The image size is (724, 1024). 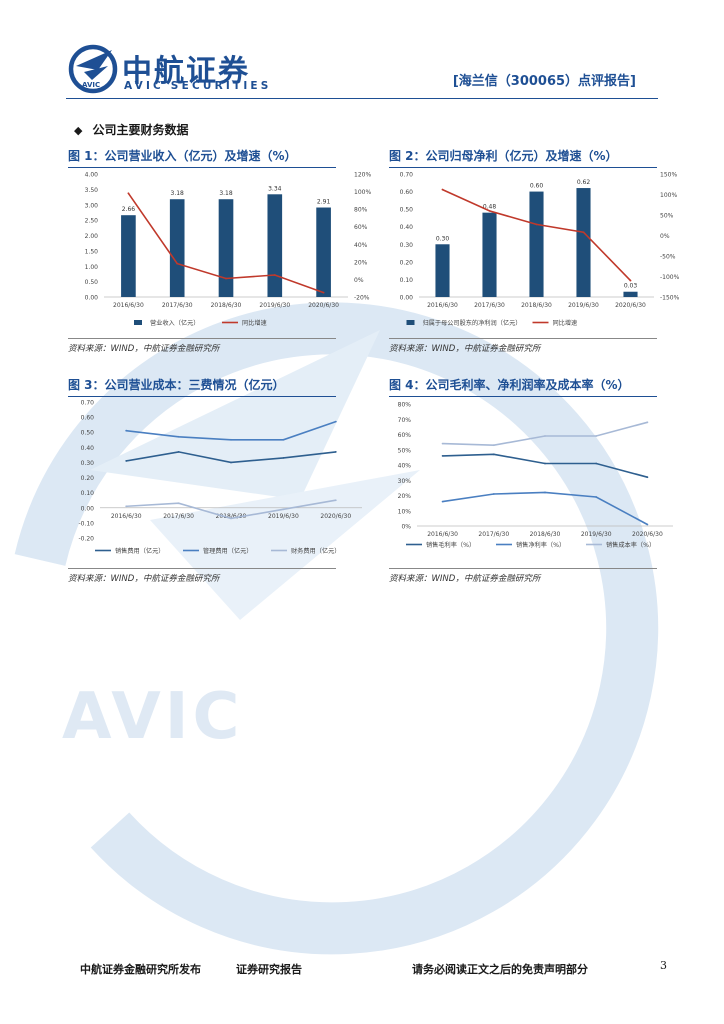 I want to click on y-tick-label: 70%, so click(x=405, y=420).